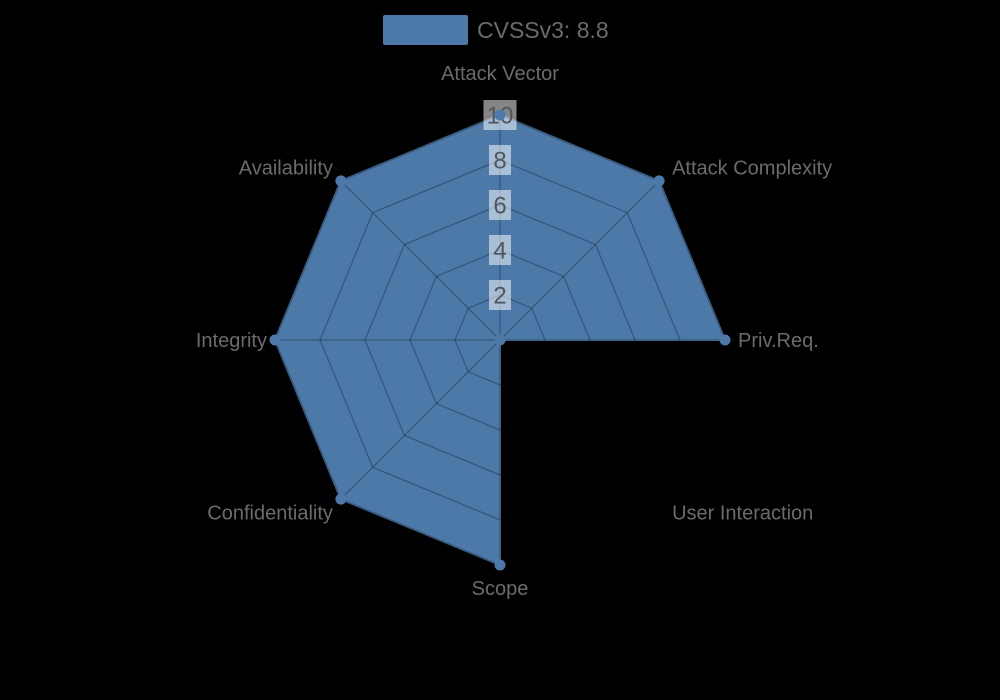  What do you see at coordinates (659, 181) in the screenshot?
I see `data-point-attack-complexity` at bounding box center [659, 181].